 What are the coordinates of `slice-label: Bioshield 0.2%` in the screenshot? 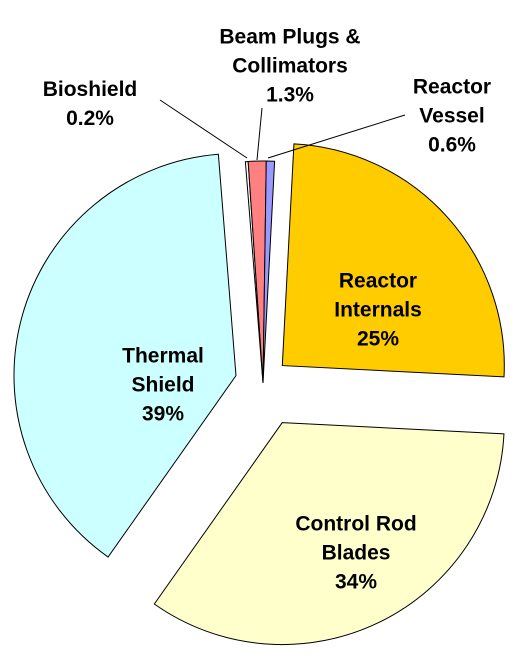 It's located at (90, 104).